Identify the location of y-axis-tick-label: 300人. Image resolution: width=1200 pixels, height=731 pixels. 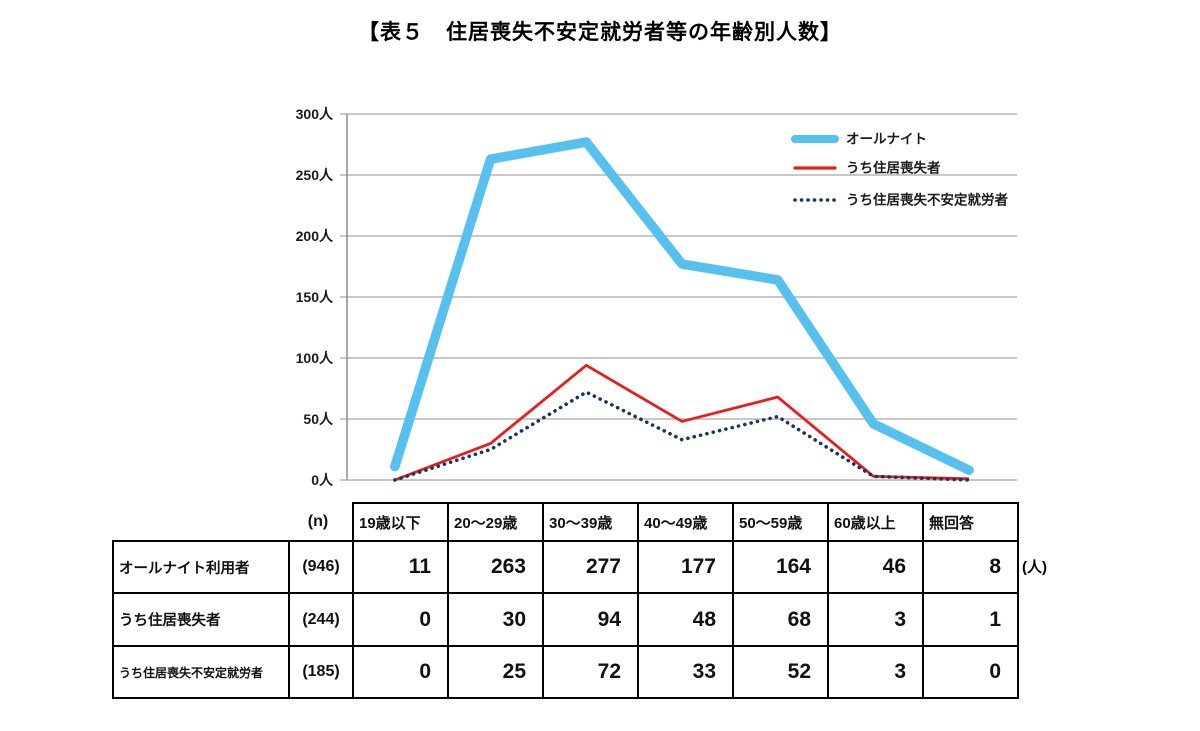
(315, 114).